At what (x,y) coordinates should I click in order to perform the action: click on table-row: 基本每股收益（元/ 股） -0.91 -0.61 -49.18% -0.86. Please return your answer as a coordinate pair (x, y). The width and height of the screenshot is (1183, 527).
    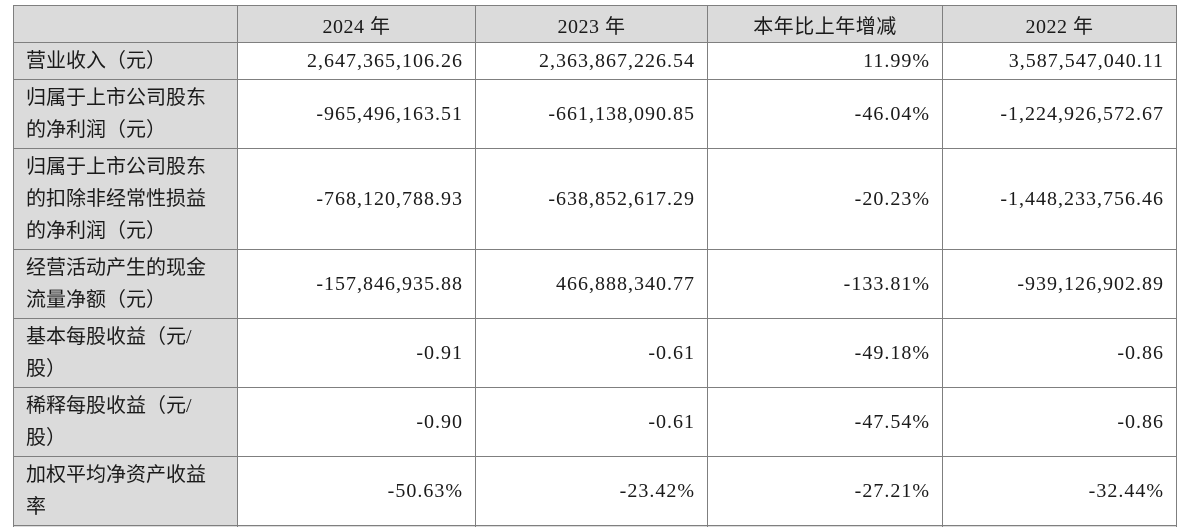
    Looking at the image, I should click on (595, 353).